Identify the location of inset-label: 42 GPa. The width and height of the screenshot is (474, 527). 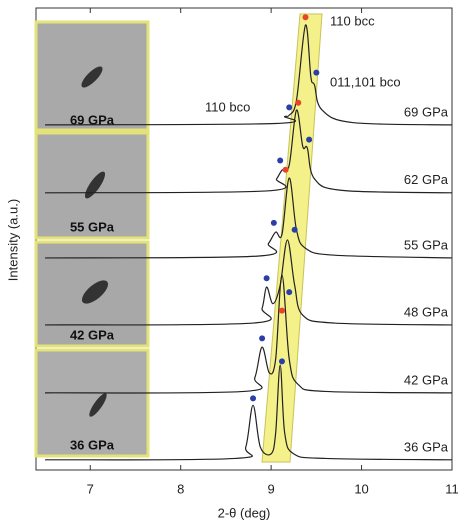
(92, 334).